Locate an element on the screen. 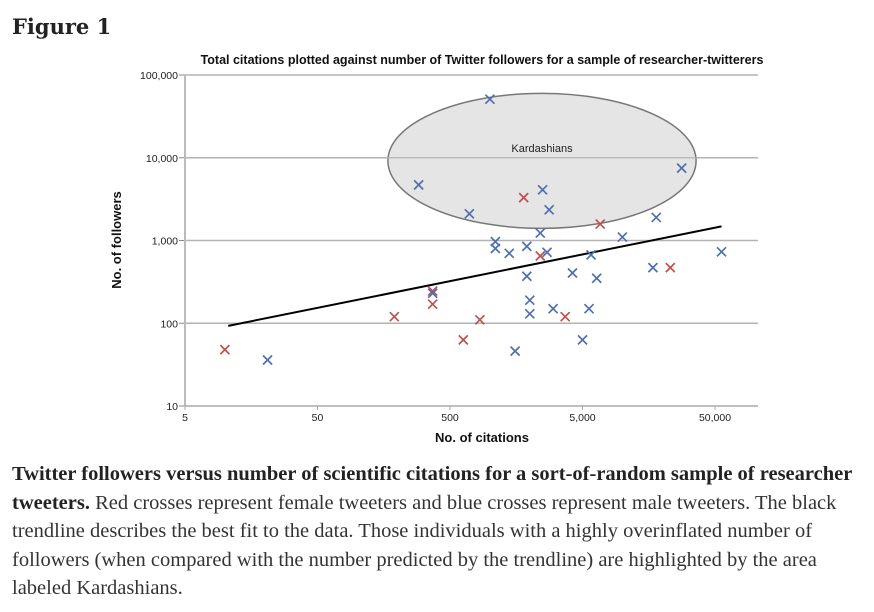 The height and width of the screenshot is (612, 874). x-axis-label: No. of citations is located at coordinates (482, 437).